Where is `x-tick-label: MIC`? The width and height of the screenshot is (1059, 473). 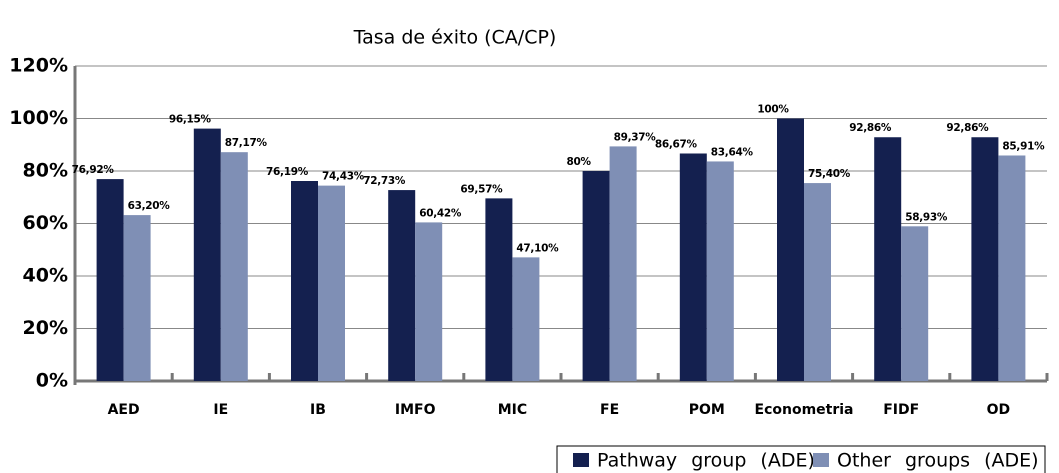 x-tick-label: MIC is located at coordinates (512, 410).